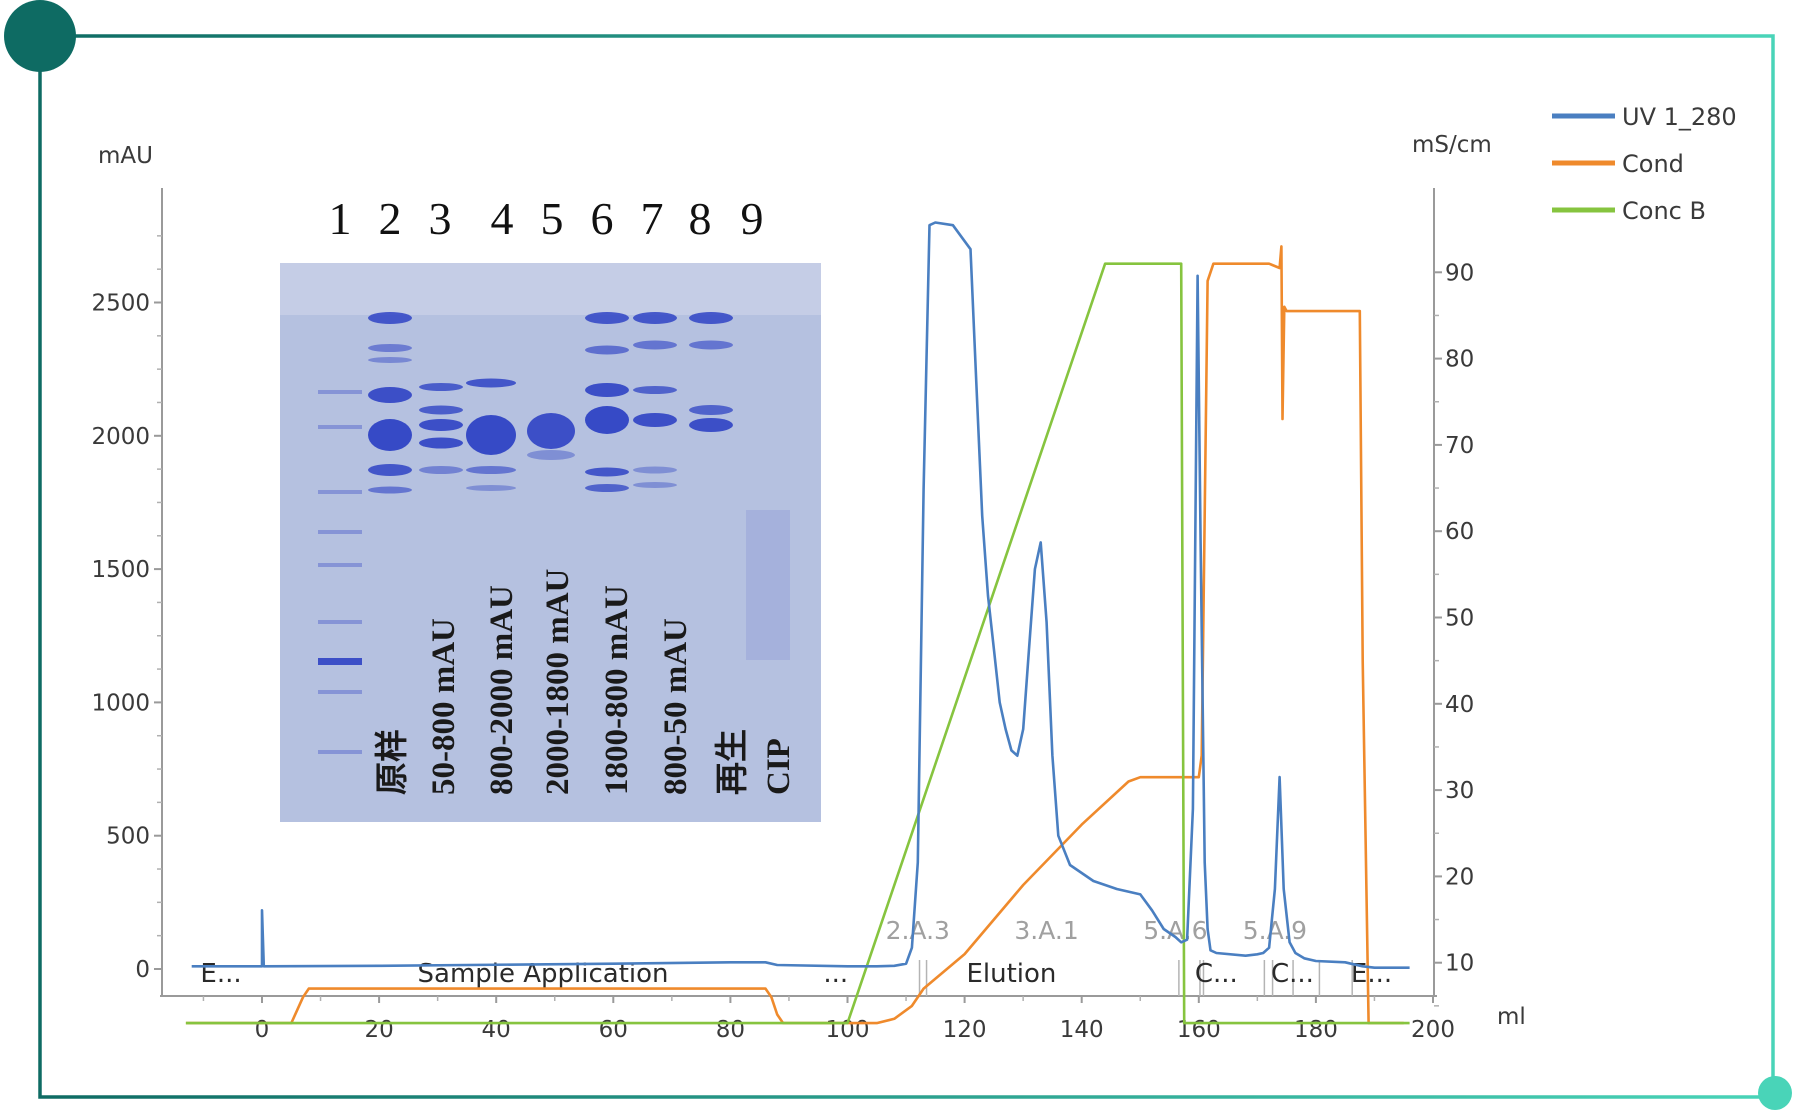 This screenshot has height=1113, width=1800. I want to click on x-tick-label: 180, so click(1316, 1030).